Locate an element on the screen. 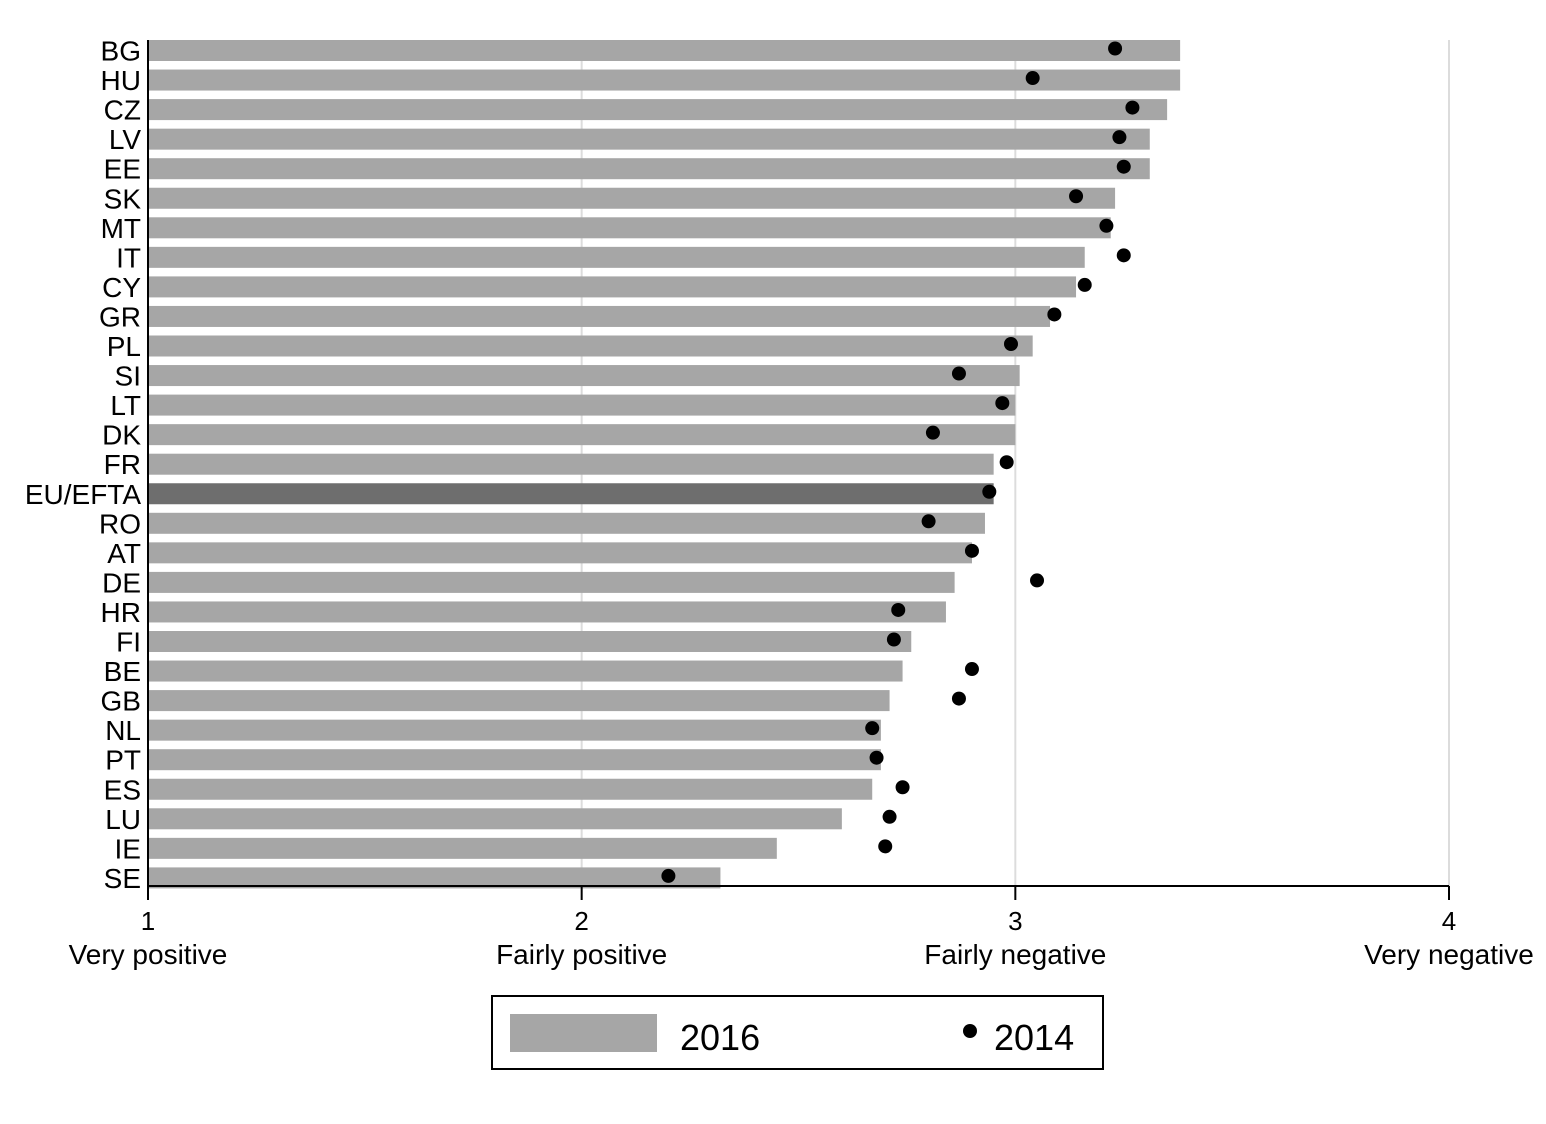  category-label: DE is located at coordinates (121, 582).